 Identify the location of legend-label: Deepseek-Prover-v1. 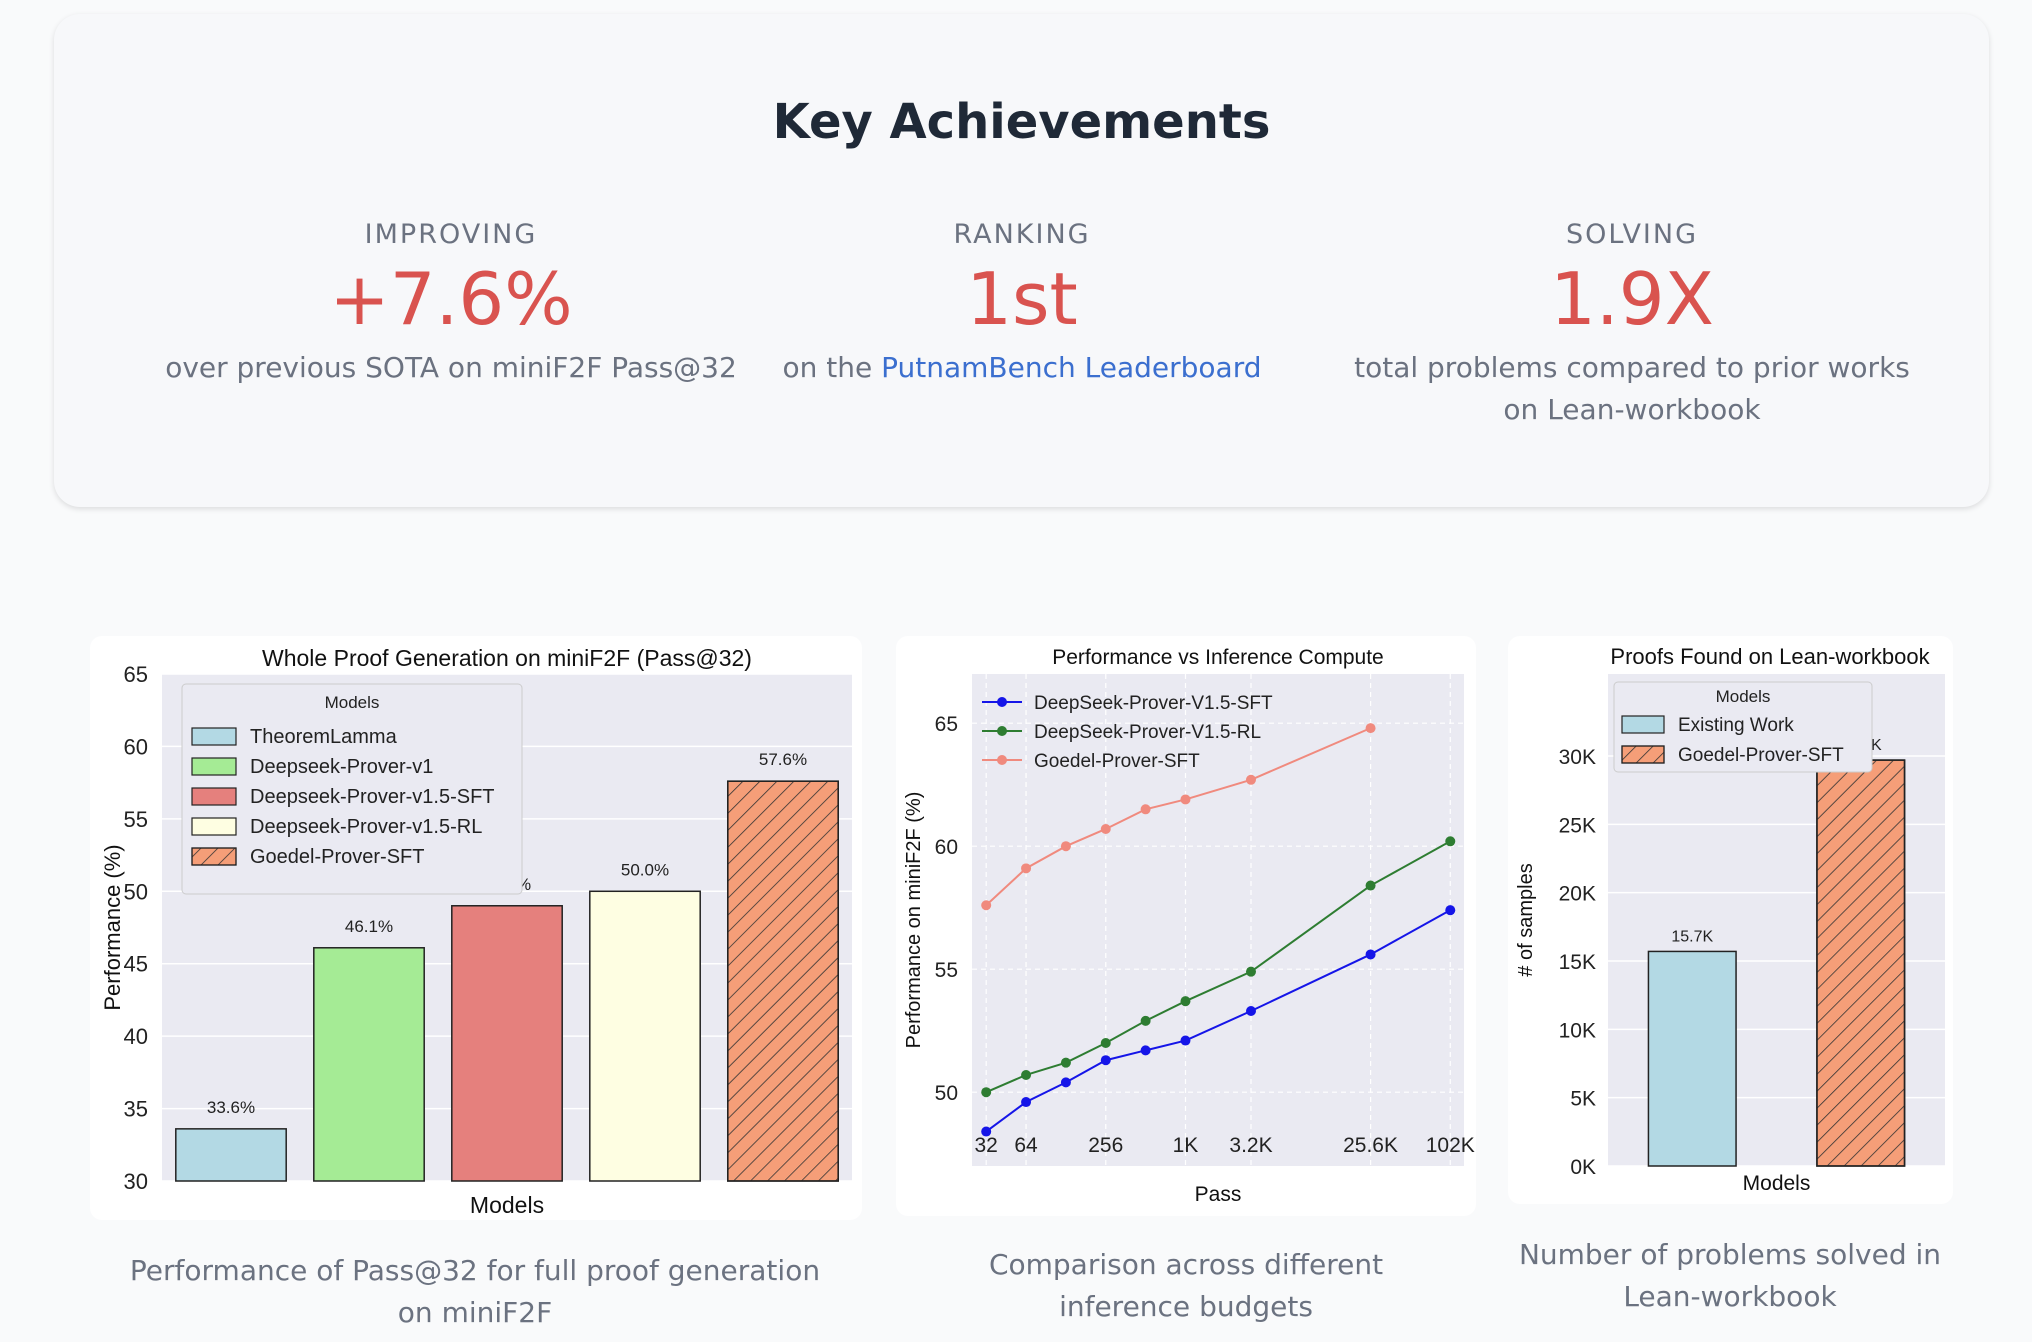
(341, 767).